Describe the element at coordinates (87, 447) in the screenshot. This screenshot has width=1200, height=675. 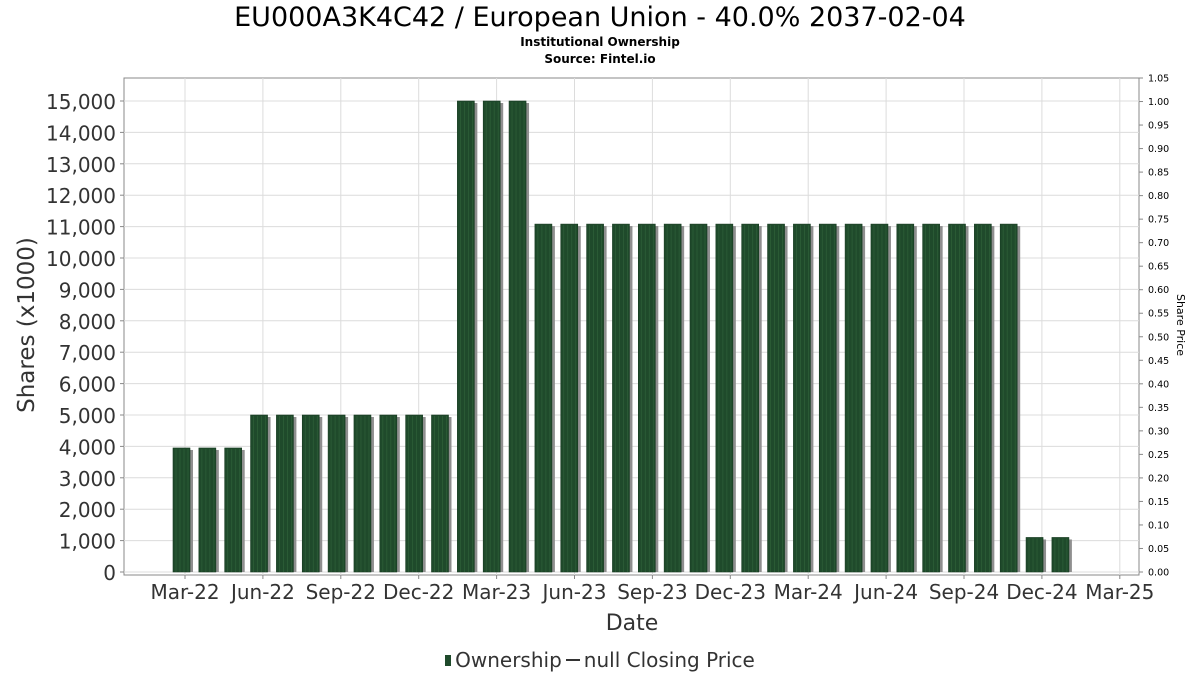
I see `y-tick-label: 4,000` at that location.